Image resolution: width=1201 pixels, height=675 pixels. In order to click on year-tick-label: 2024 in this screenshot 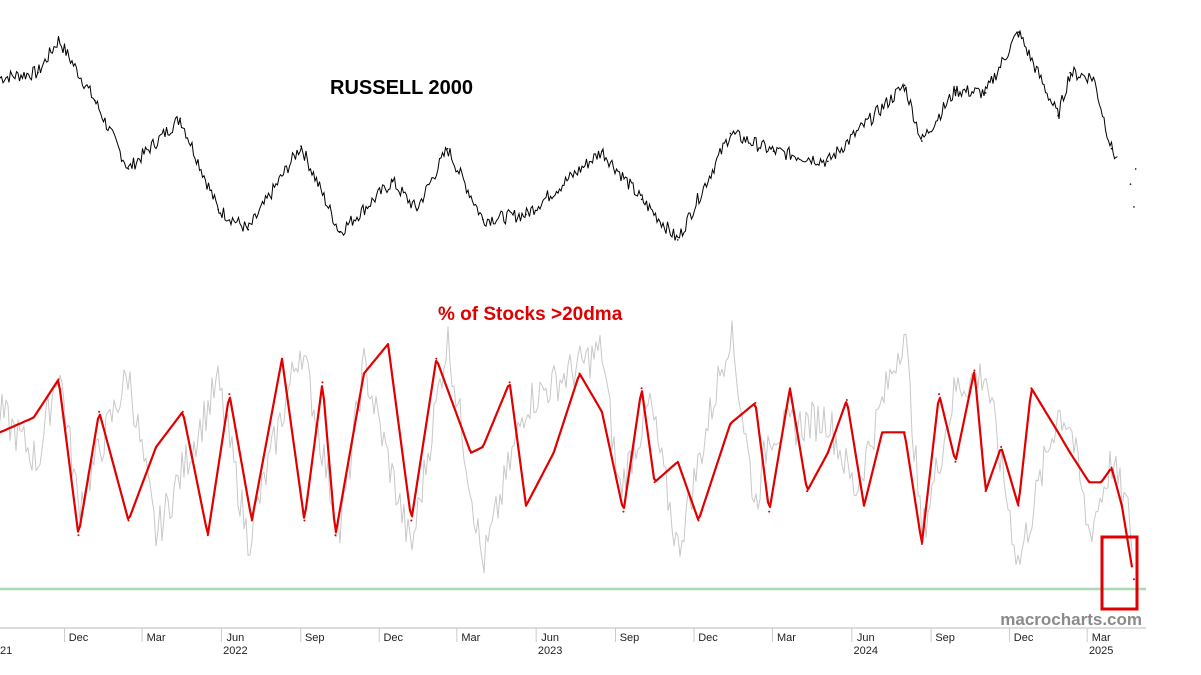, I will do `click(866, 651)`.